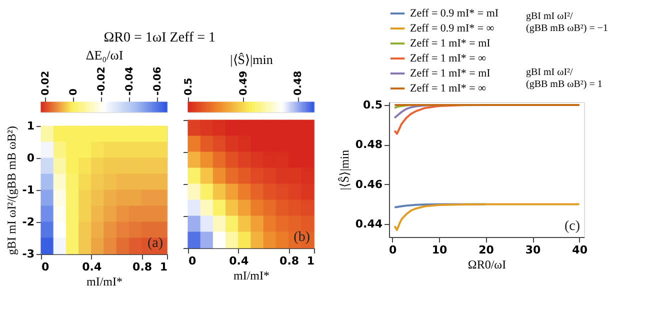 The width and height of the screenshot is (646, 323). Describe the element at coordinates (486, 250) in the screenshot. I see `x-tick-label: 20` at that location.